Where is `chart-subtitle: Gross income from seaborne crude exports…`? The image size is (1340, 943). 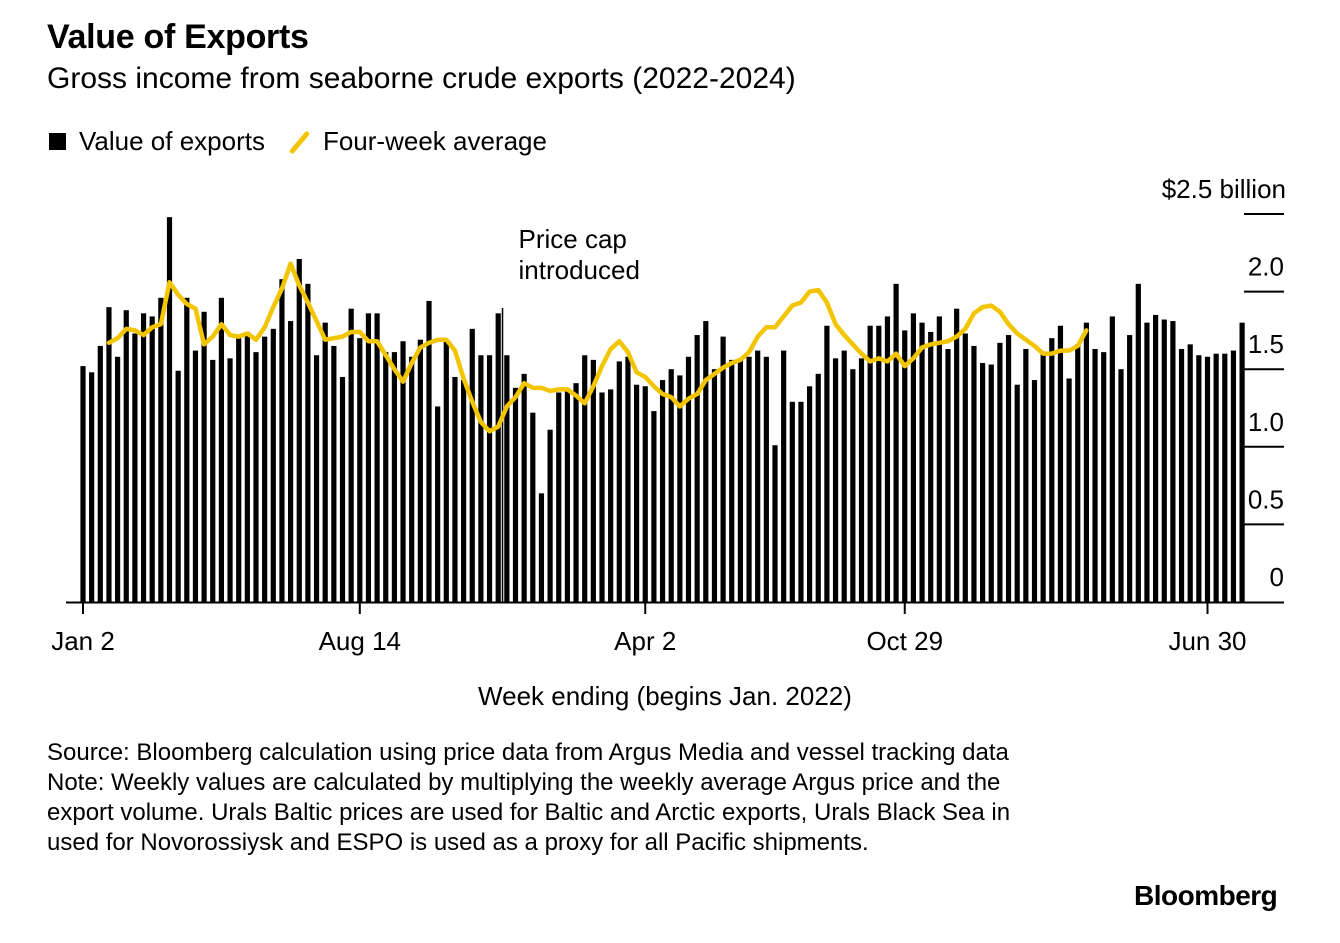
chart-subtitle: Gross income from seaborne crude exports… is located at coordinates (421, 78).